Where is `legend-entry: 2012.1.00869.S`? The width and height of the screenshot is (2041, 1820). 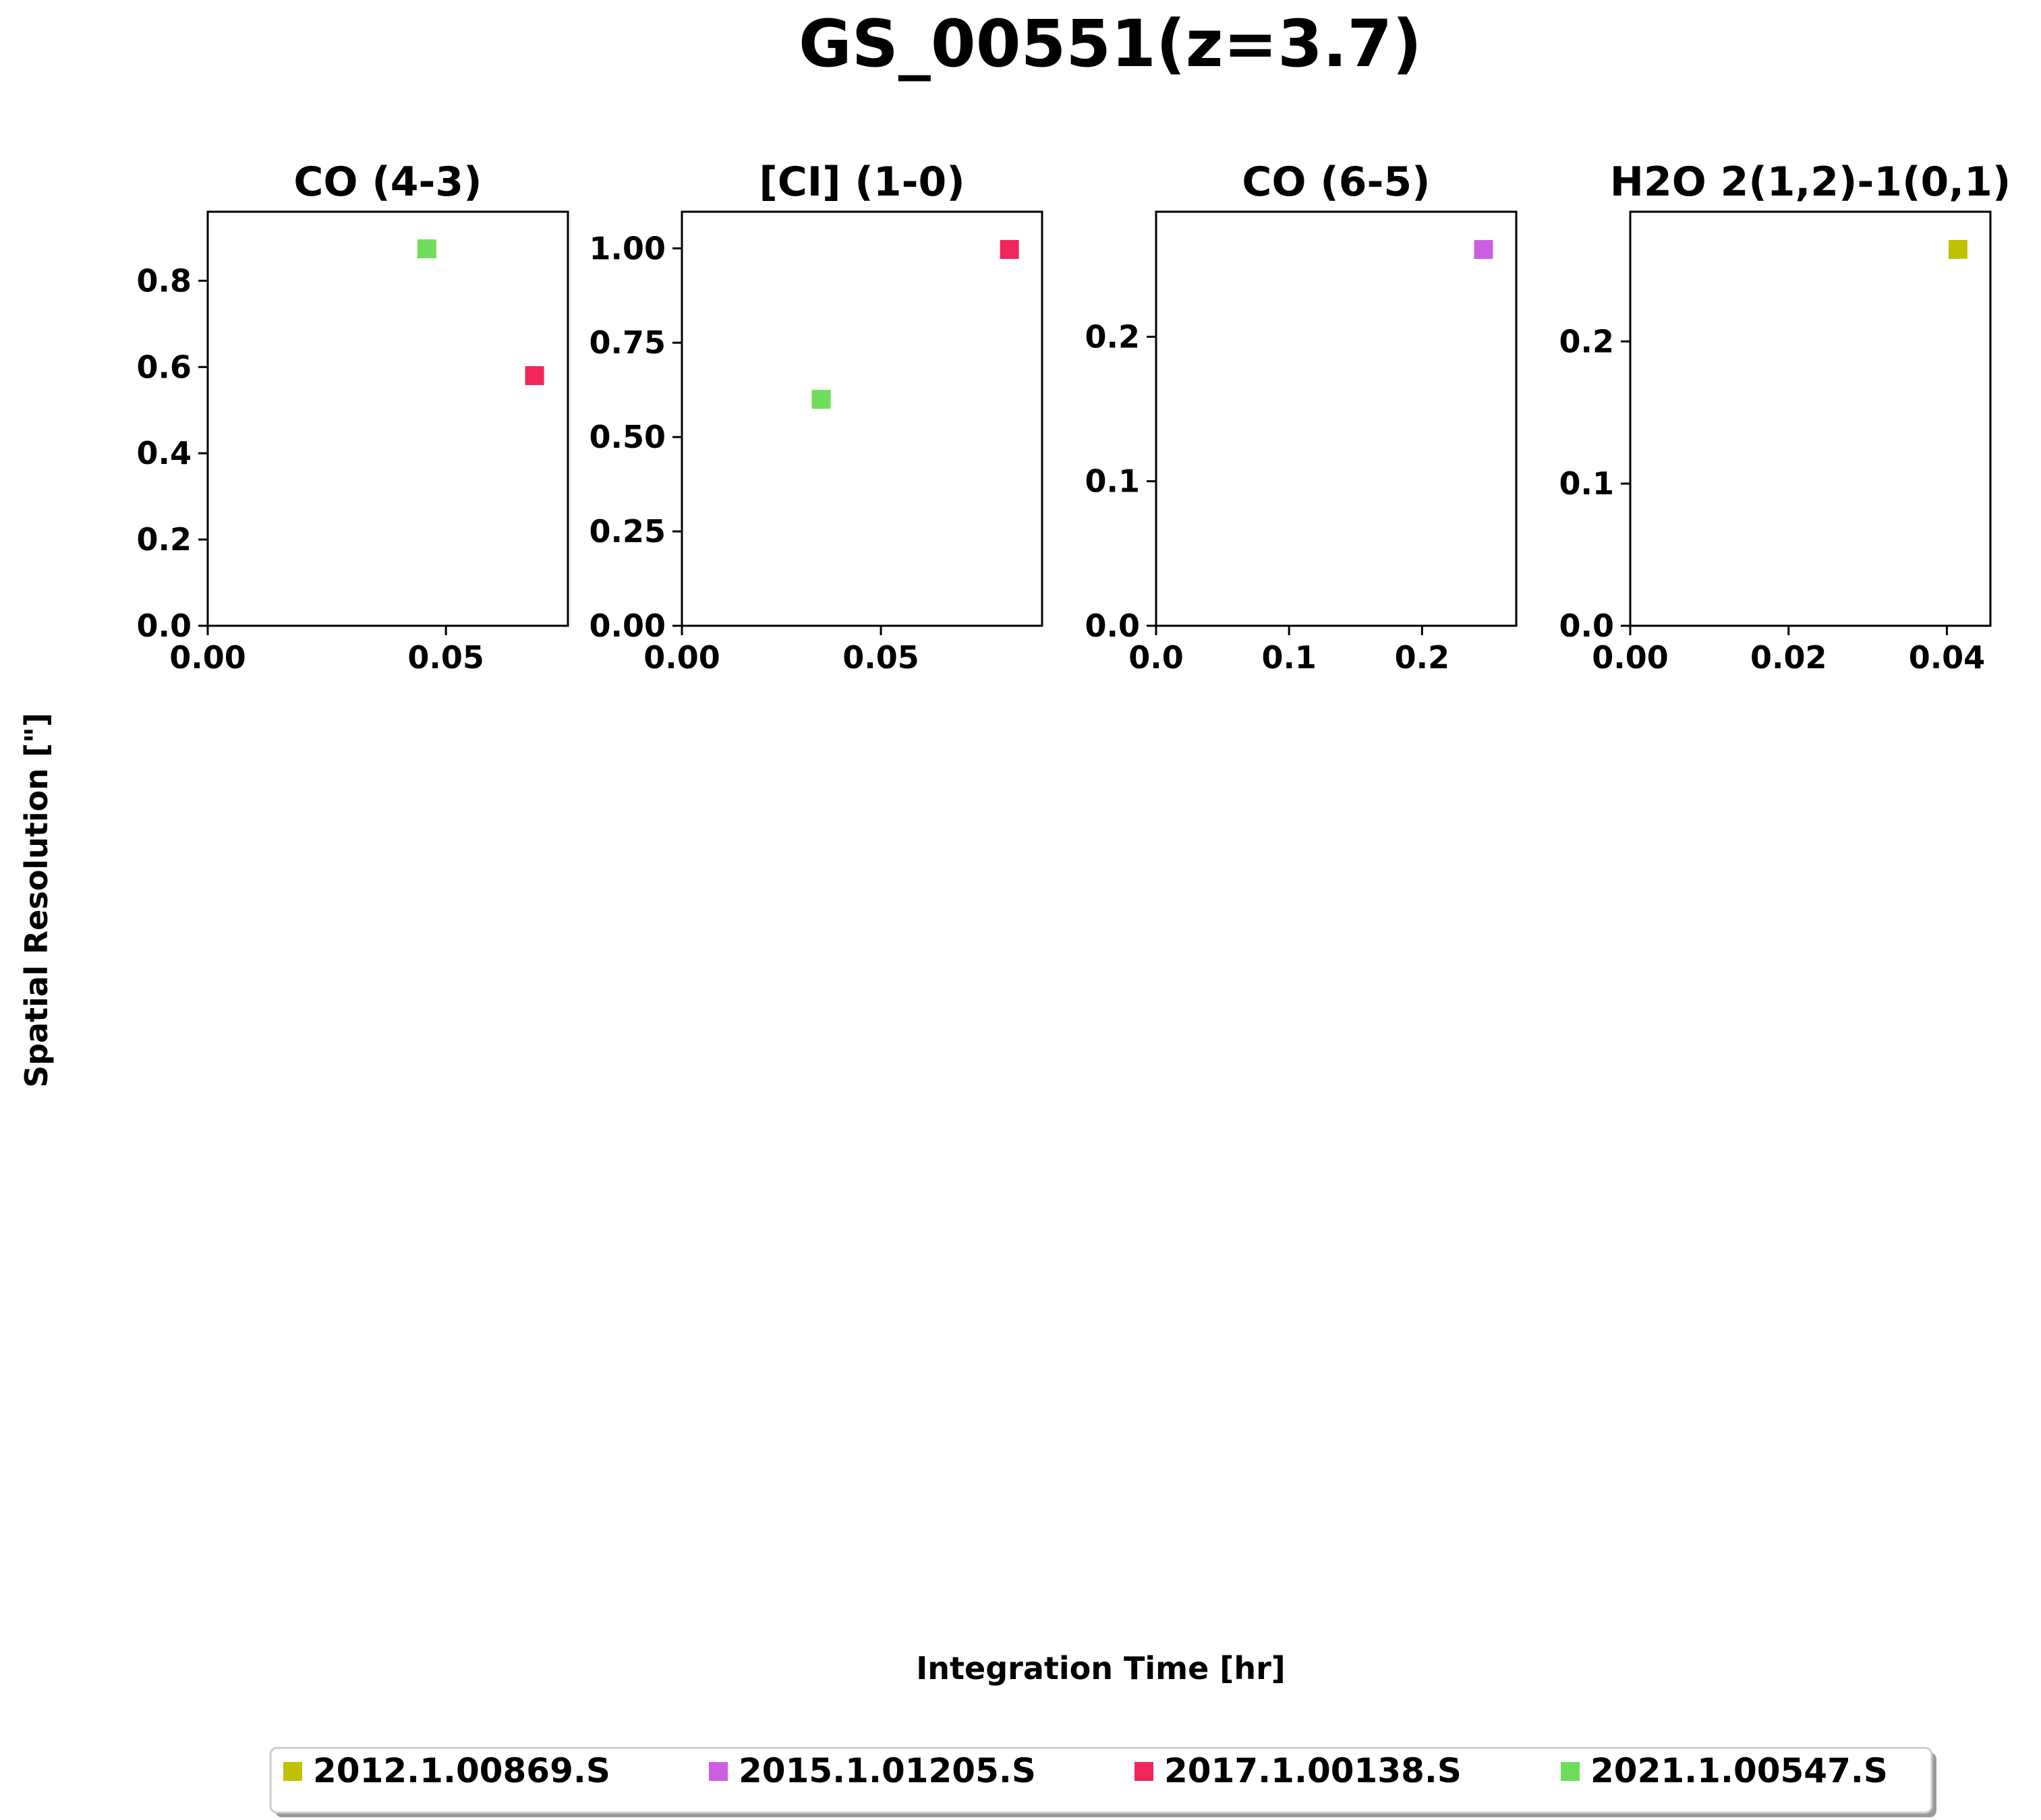
legend-entry: 2012.1.00869.S is located at coordinates (446, 1770).